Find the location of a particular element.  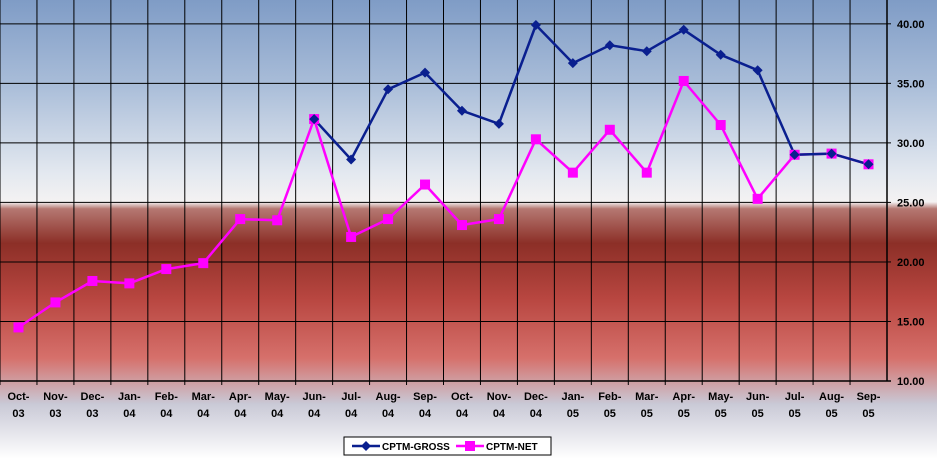

legend-box is located at coordinates (447, 446).